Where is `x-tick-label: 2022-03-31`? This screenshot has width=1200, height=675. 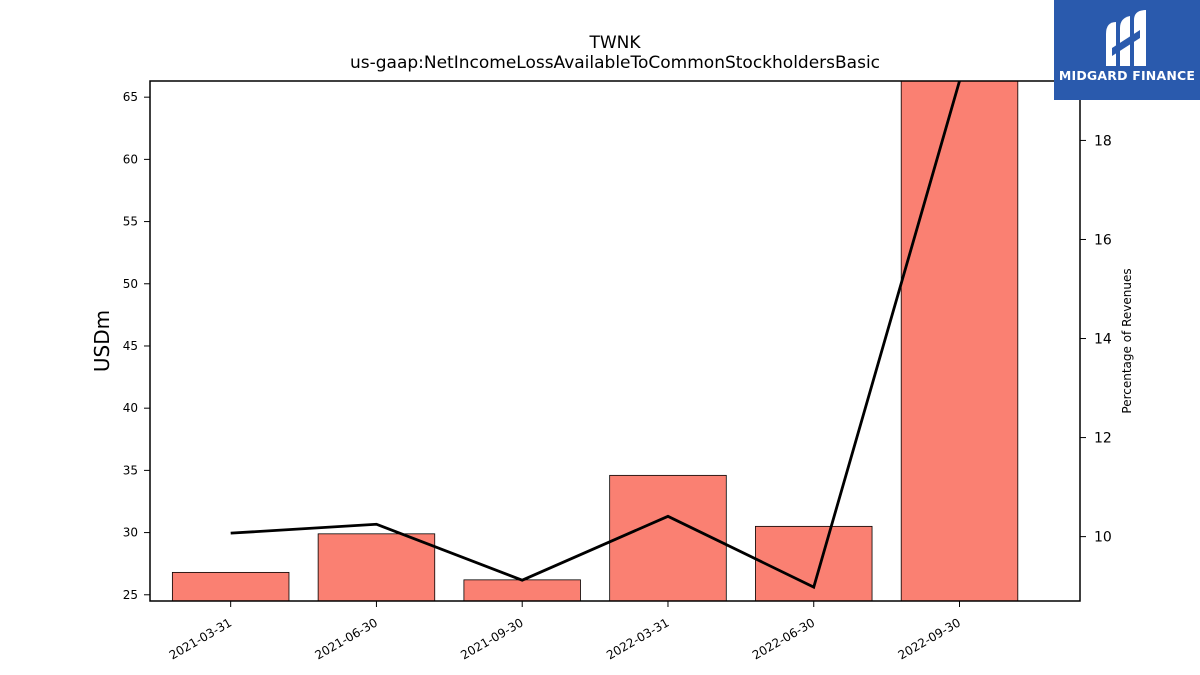 x-tick-label: 2022-03-31 is located at coordinates (637, 638).